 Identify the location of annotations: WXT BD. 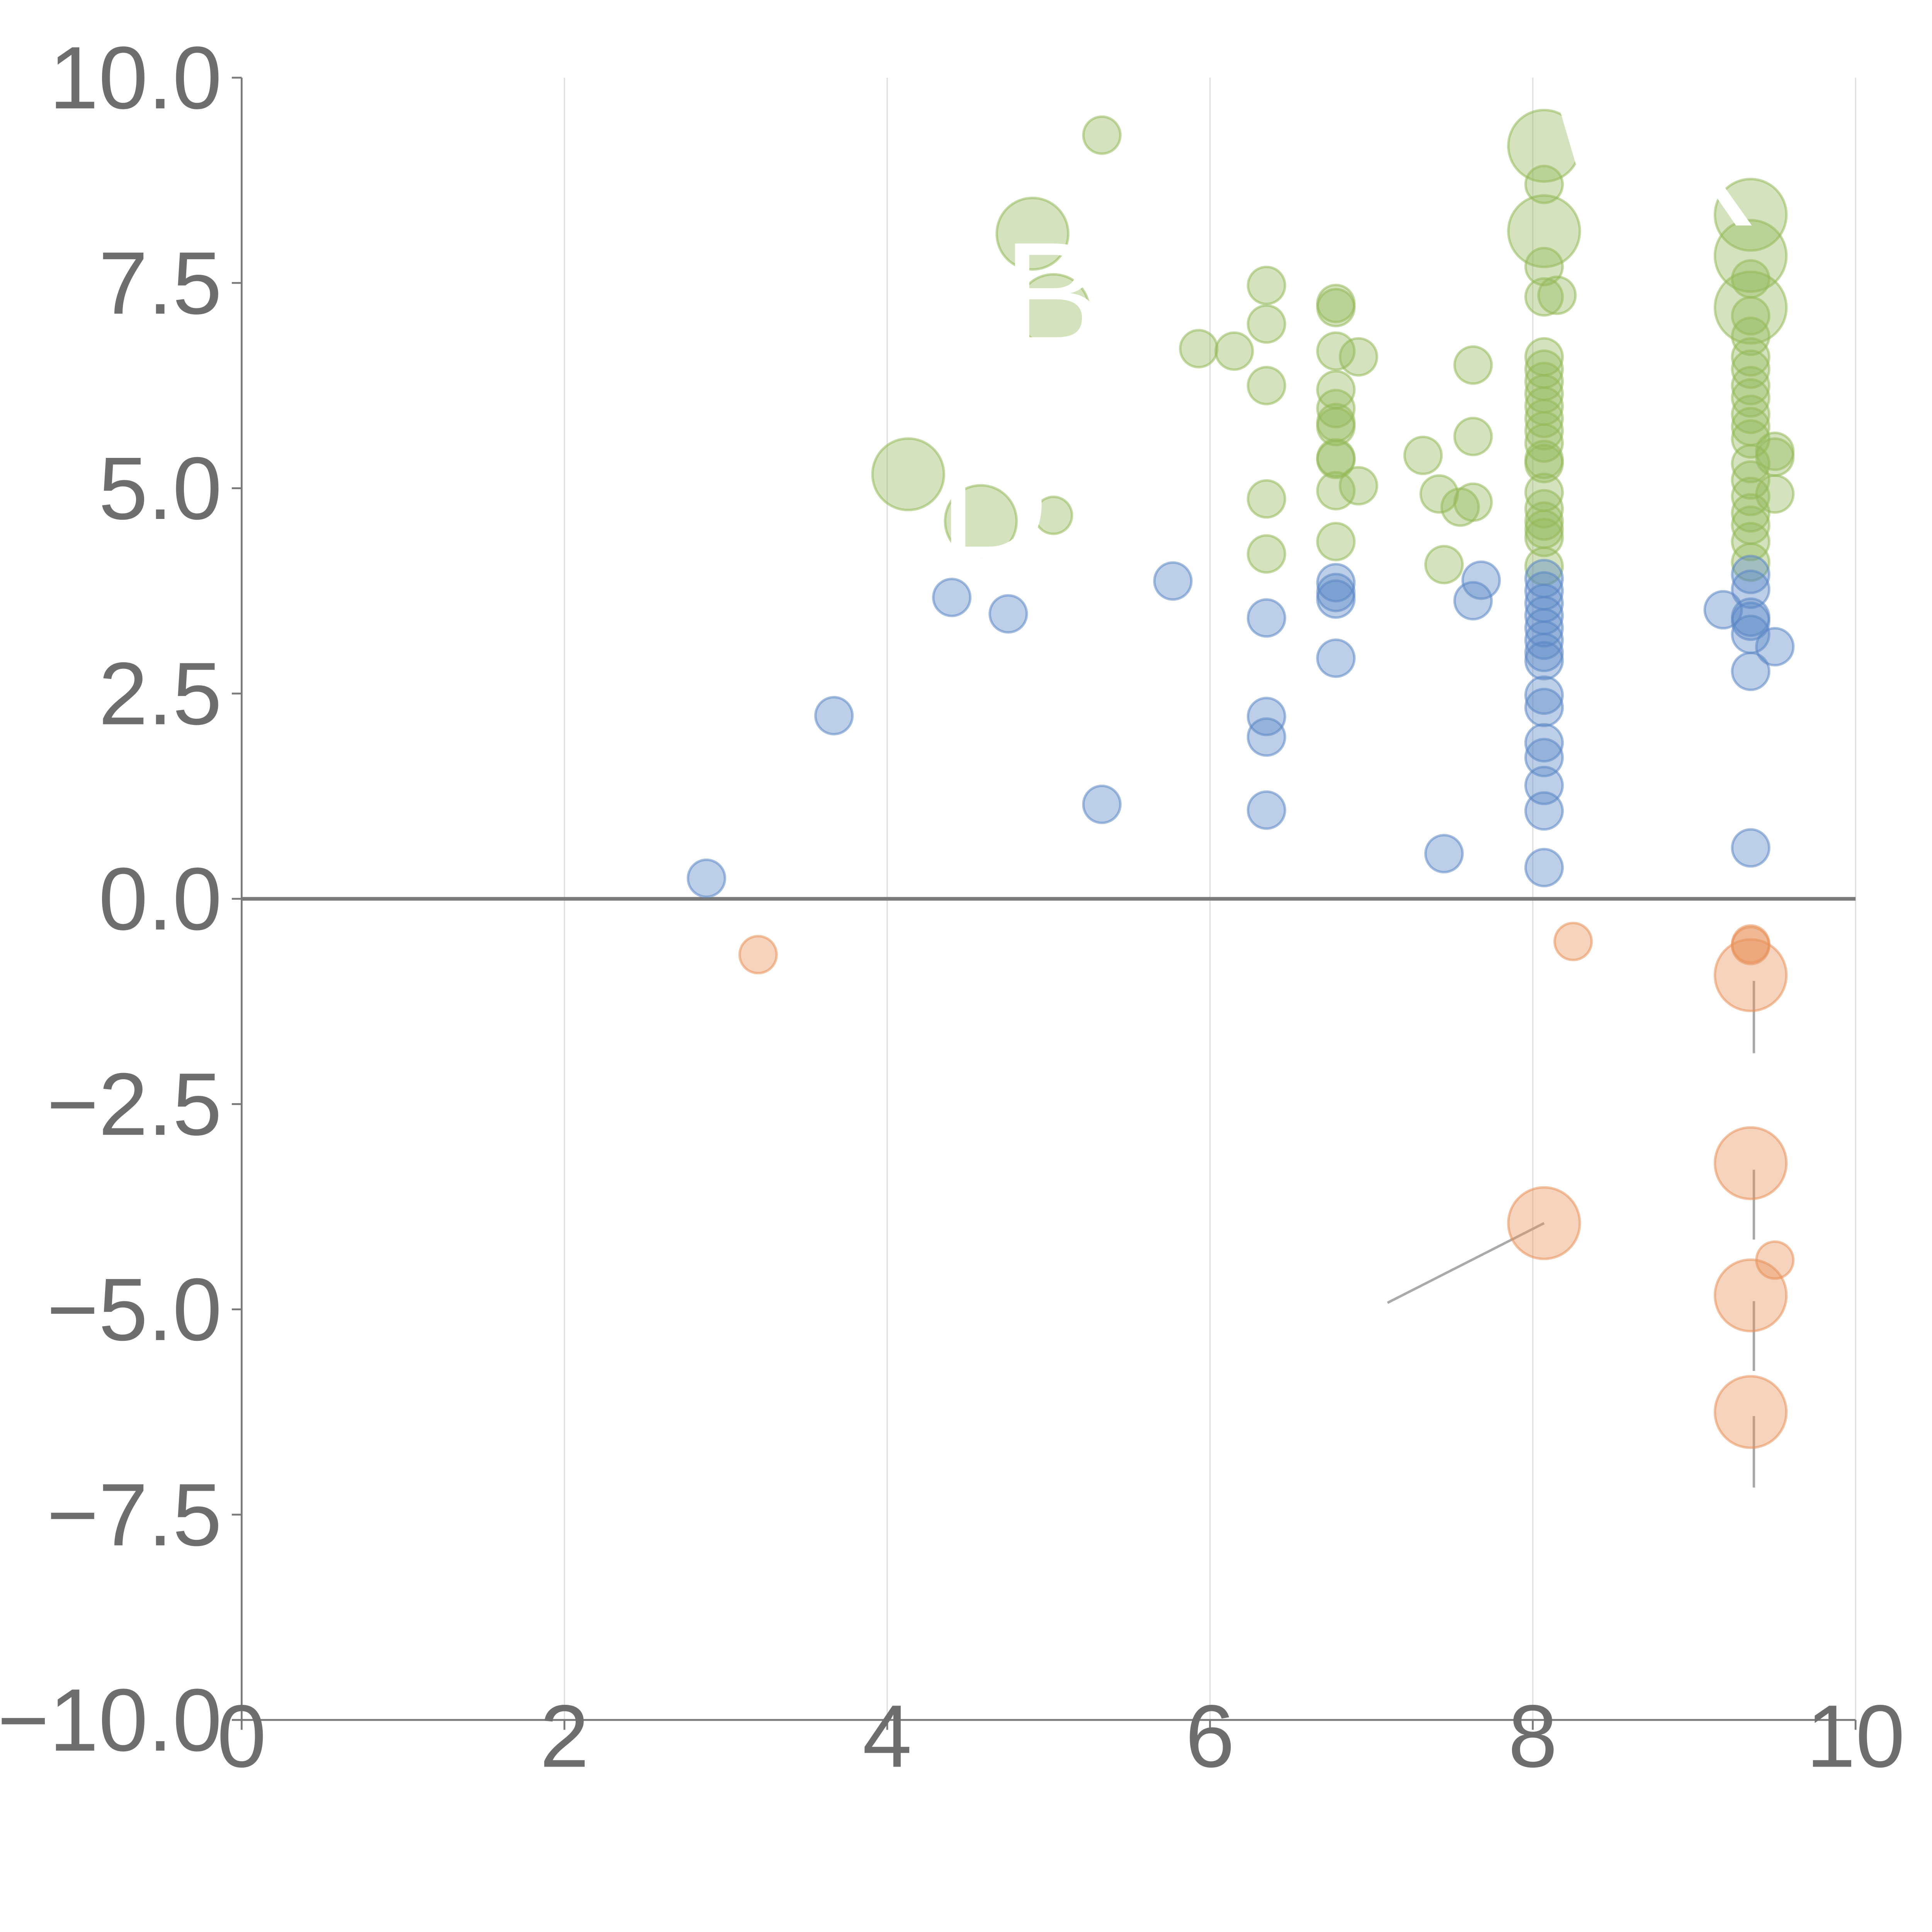
(1394, 308).